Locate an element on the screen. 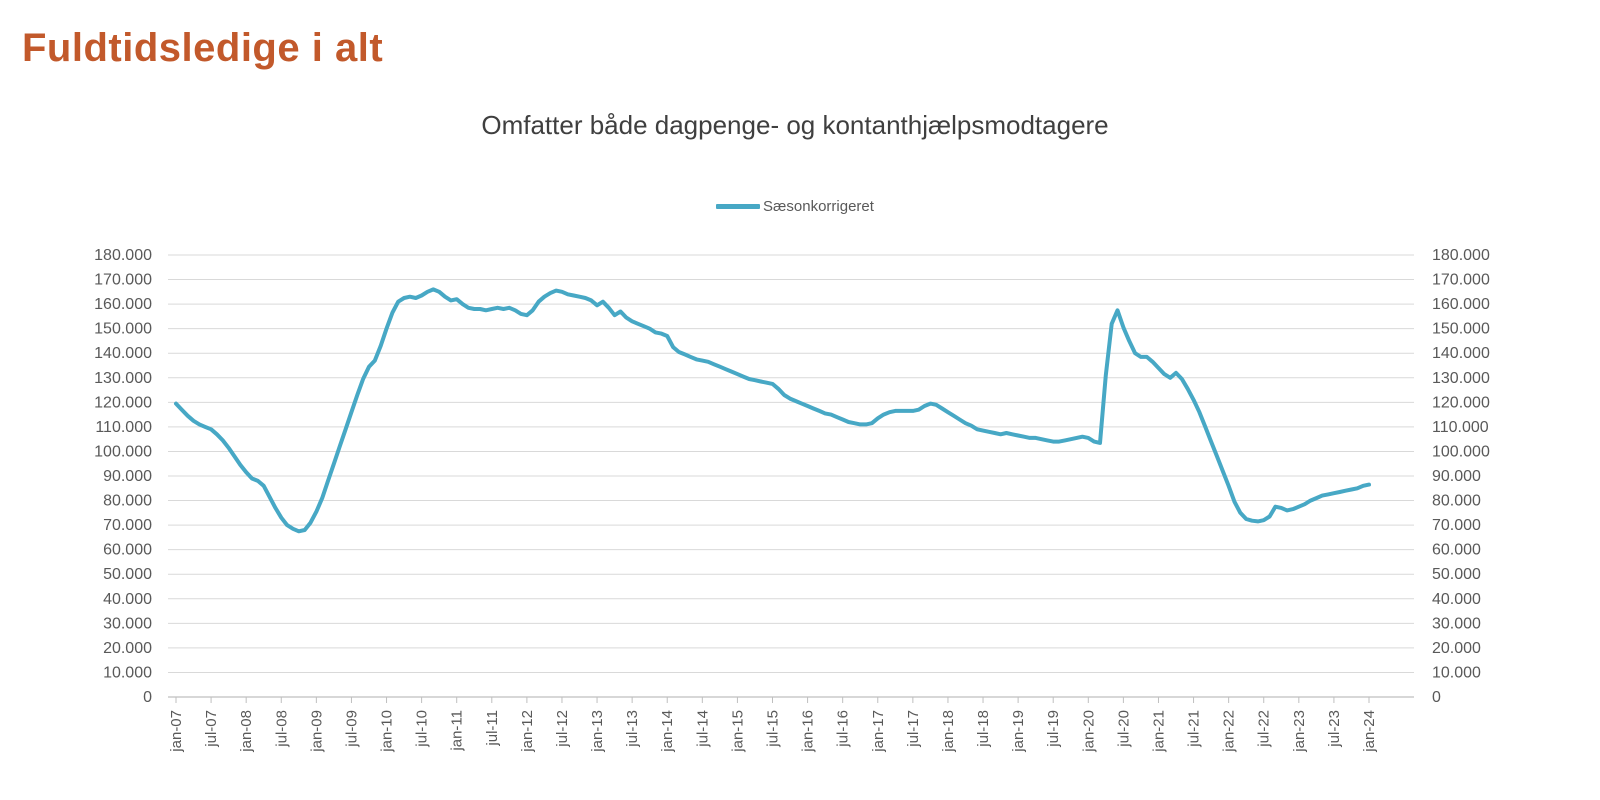 The width and height of the screenshot is (1600, 800). y-axis-label-left: 110.000 is located at coordinates (123, 427).